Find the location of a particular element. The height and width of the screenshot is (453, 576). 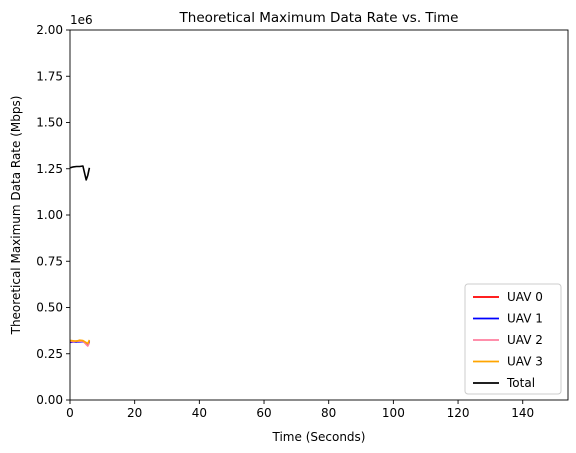

x-tick-label: 40 is located at coordinates (199, 413).